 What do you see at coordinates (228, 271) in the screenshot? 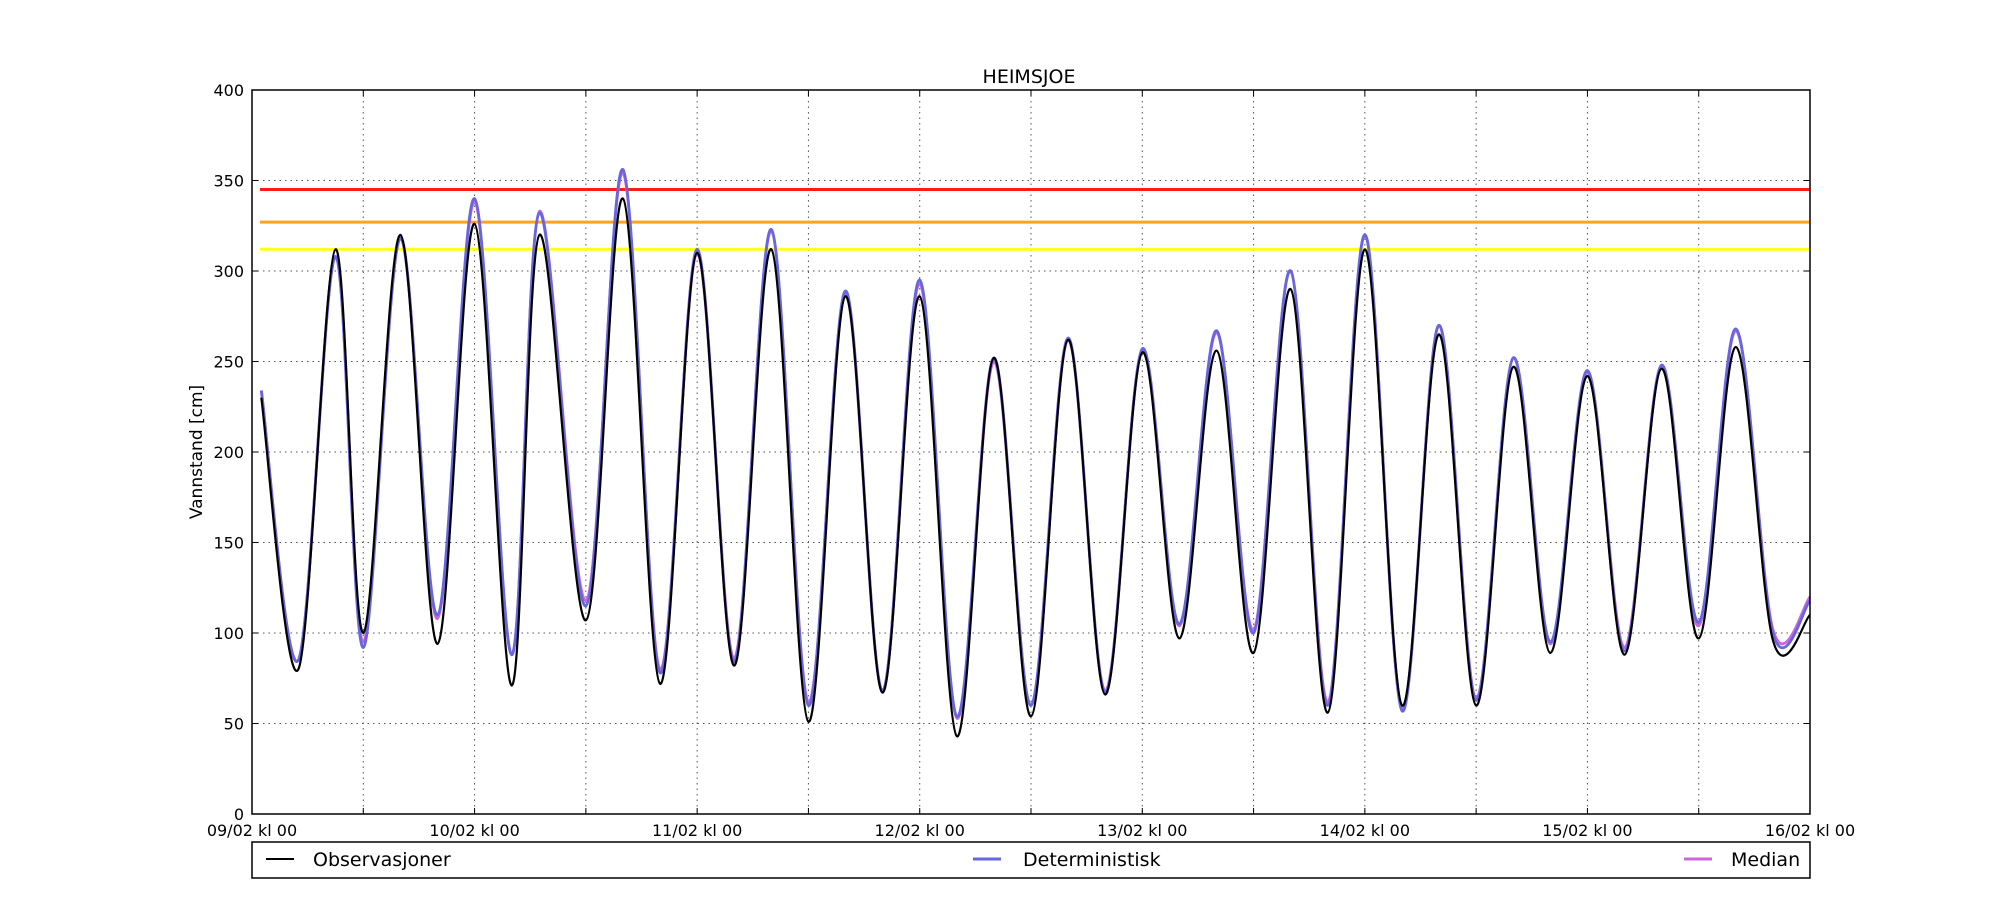
I see `y-tick-label: 300` at bounding box center [228, 271].